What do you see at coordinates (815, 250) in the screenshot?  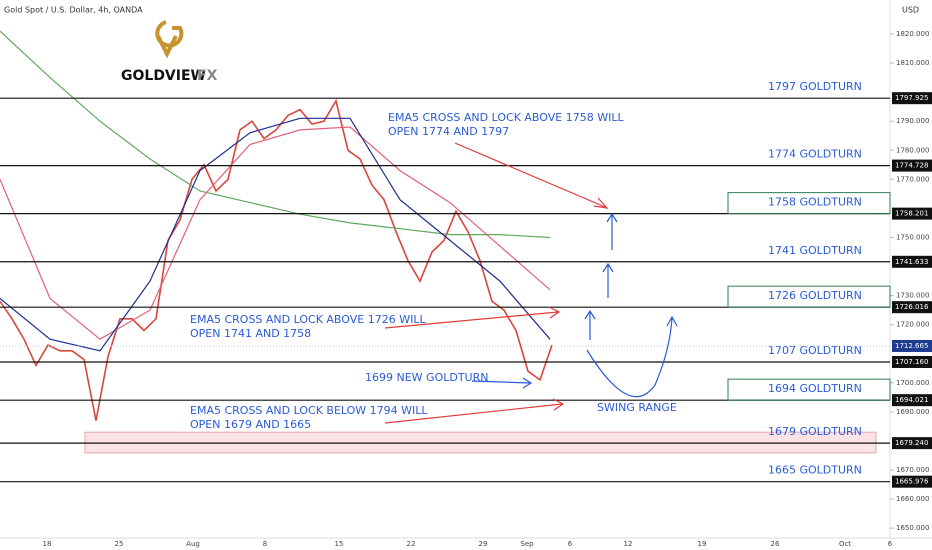 I see `goldturn-label: 1741 GOLDTURN` at bounding box center [815, 250].